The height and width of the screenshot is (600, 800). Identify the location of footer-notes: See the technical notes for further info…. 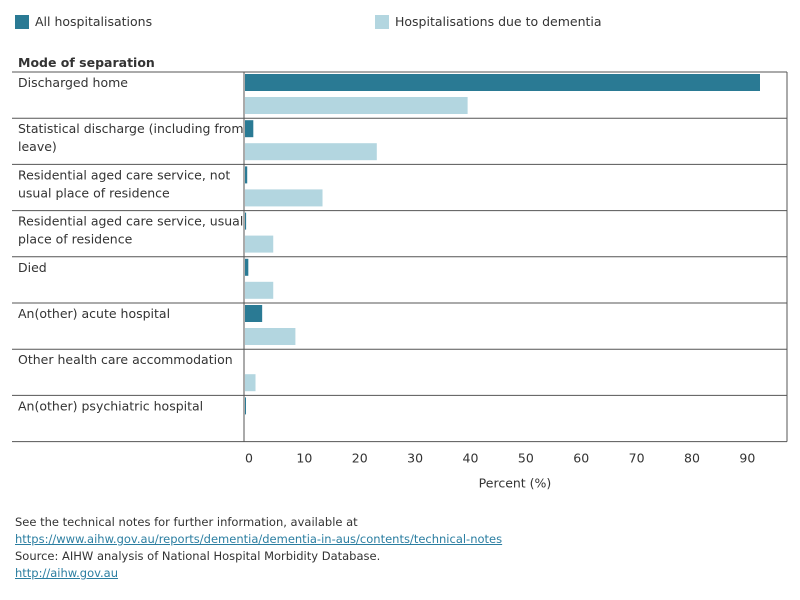
(258, 548).